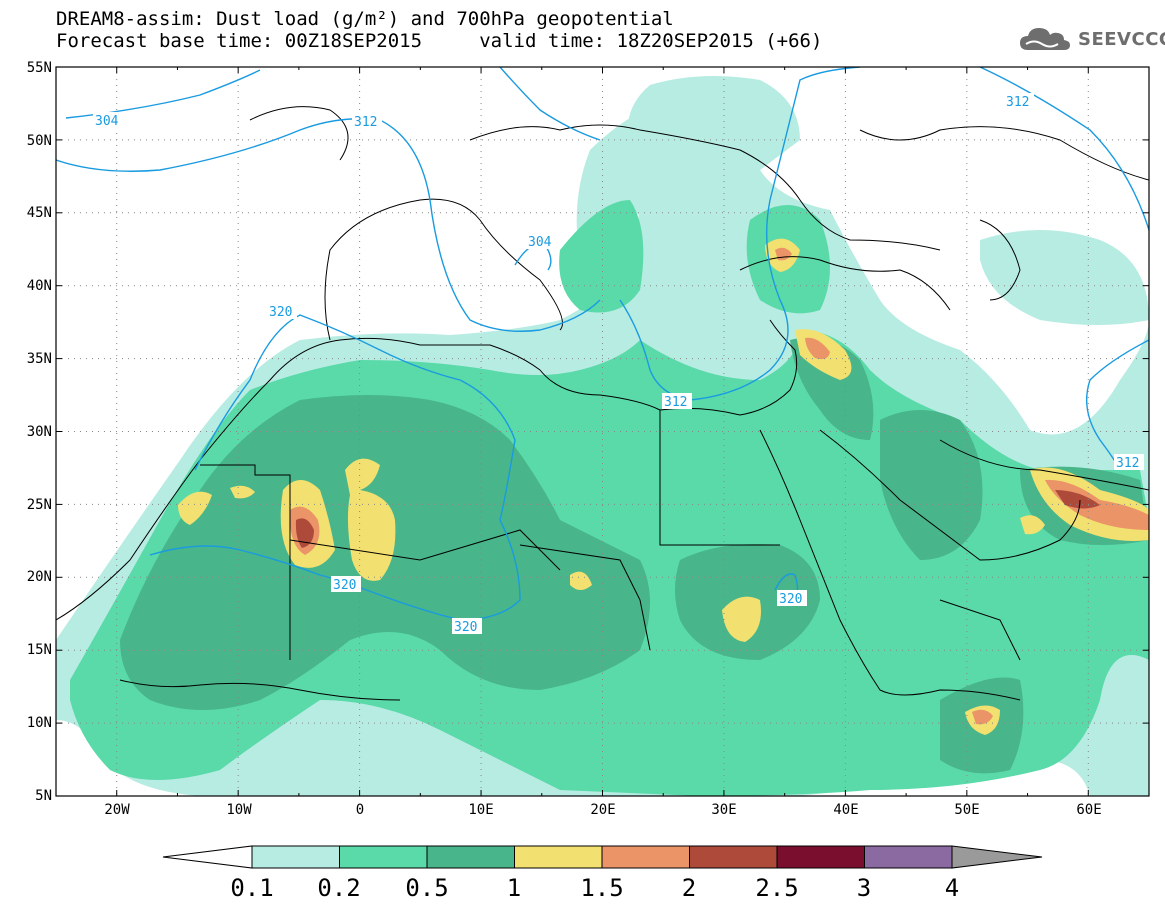 Image resolution: width=1165 pixels, height=907 pixels. I want to click on lat-label: 55N, so click(39, 68).